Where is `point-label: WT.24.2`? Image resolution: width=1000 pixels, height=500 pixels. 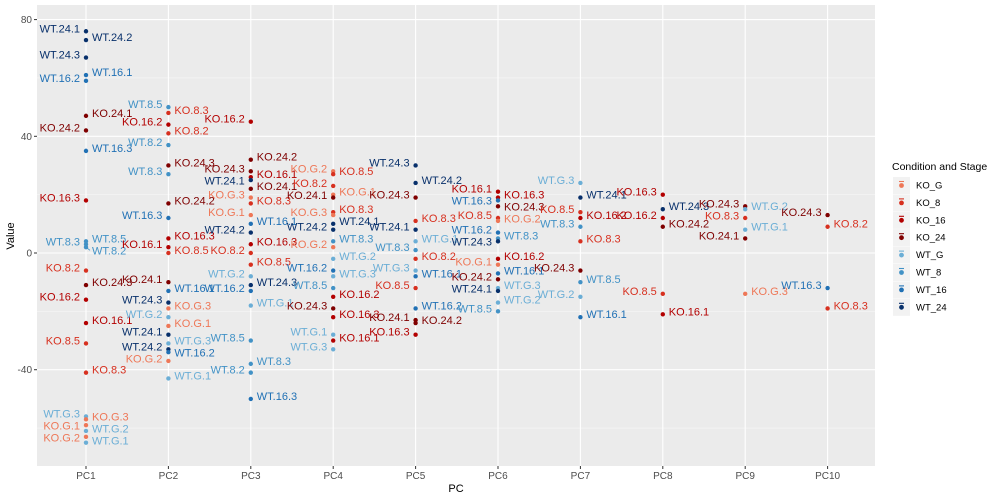
point-label: WT.24.2 is located at coordinates (307, 228).